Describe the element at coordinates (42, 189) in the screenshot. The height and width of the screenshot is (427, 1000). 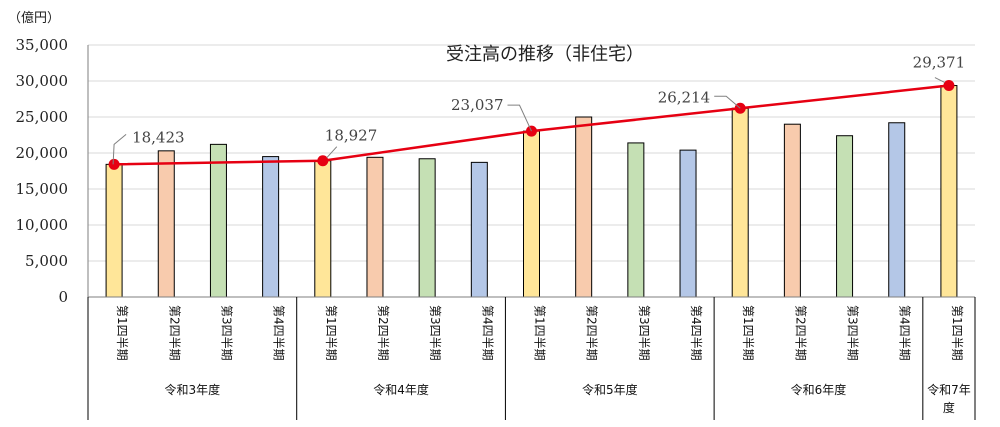
I see `y-tick-label: 15,000` at that location.